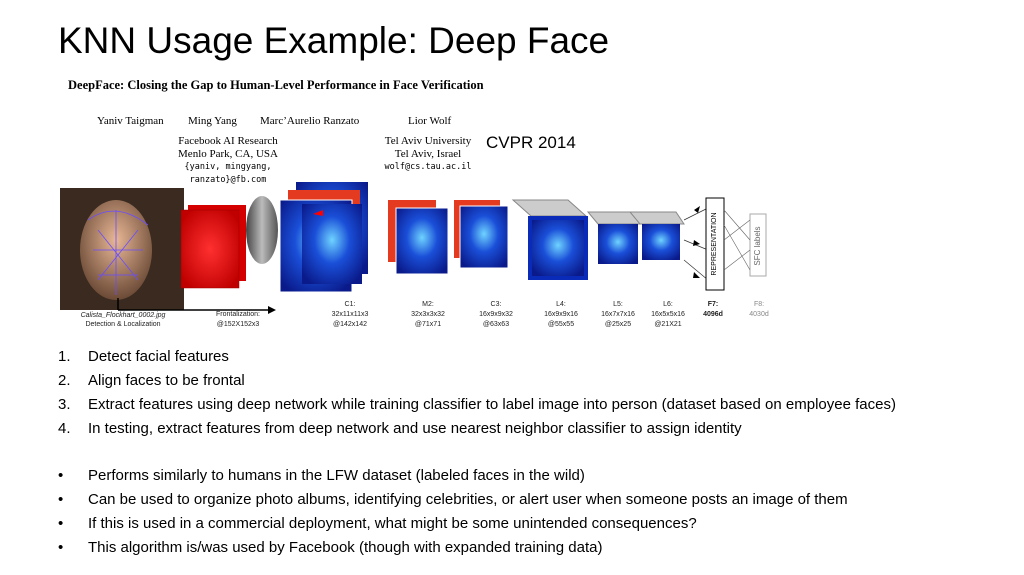 The image size is (1024, 575). Describe the element at coordinates (561, 304) in the screenshot. I see `layer-name: L4:` at that location.